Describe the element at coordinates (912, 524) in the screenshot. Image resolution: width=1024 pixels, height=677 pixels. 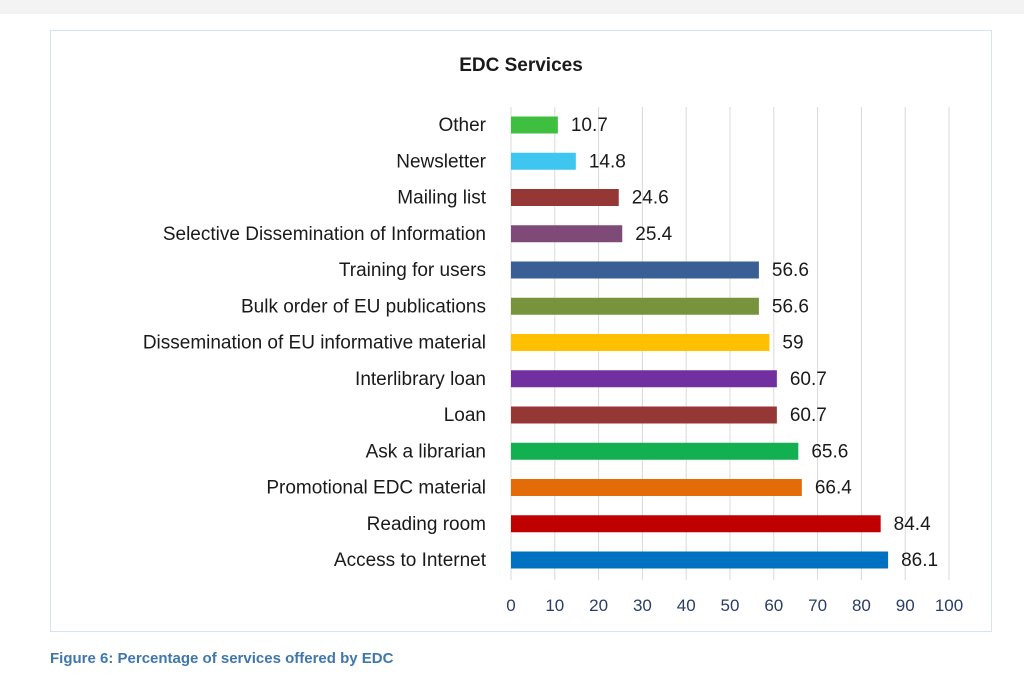
I see `value-label: 84.4` at that location.